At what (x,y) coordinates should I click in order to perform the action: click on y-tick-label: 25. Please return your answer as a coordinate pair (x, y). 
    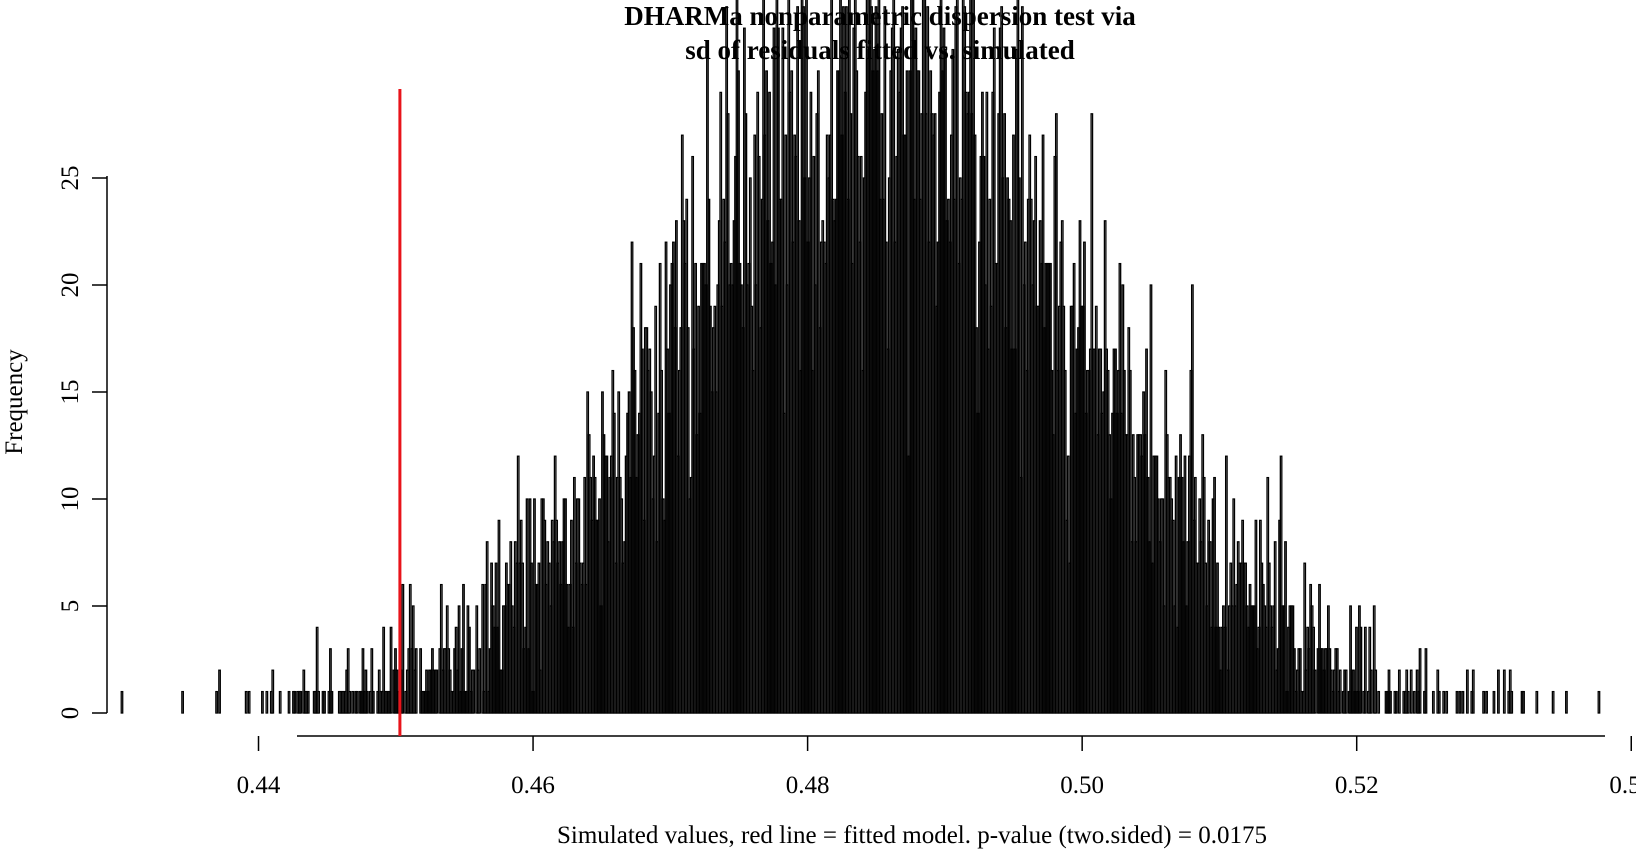
    Looking at the image, I should click on (70, 178).